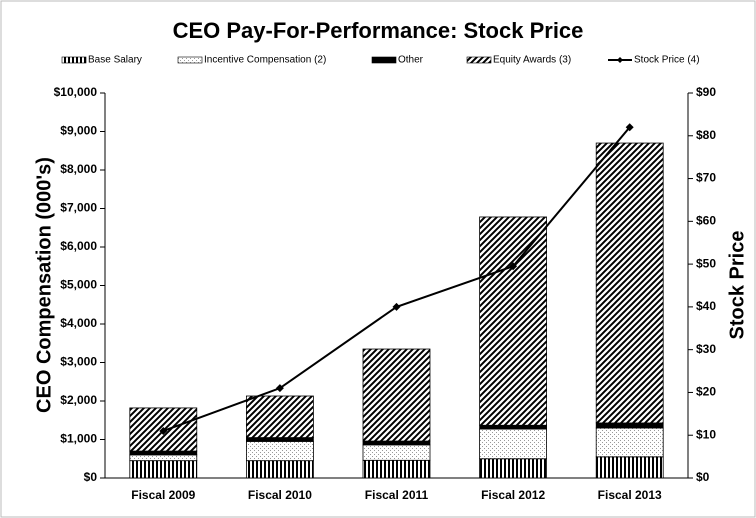 The height and width of the screenshot is (518, 756). I want to click on y2-tick-label: $60, so click(706, 221).